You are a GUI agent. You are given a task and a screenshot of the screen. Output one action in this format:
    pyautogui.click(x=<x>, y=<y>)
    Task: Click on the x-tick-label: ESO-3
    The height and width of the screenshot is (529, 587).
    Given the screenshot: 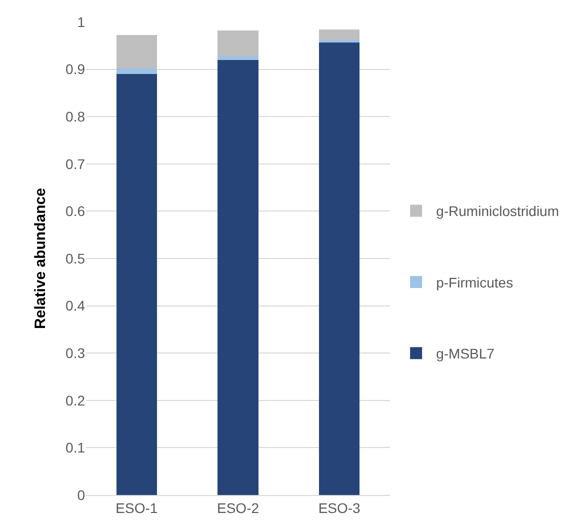 What is the action you would take?
    pyautogui.click(x=339, y=508)
    